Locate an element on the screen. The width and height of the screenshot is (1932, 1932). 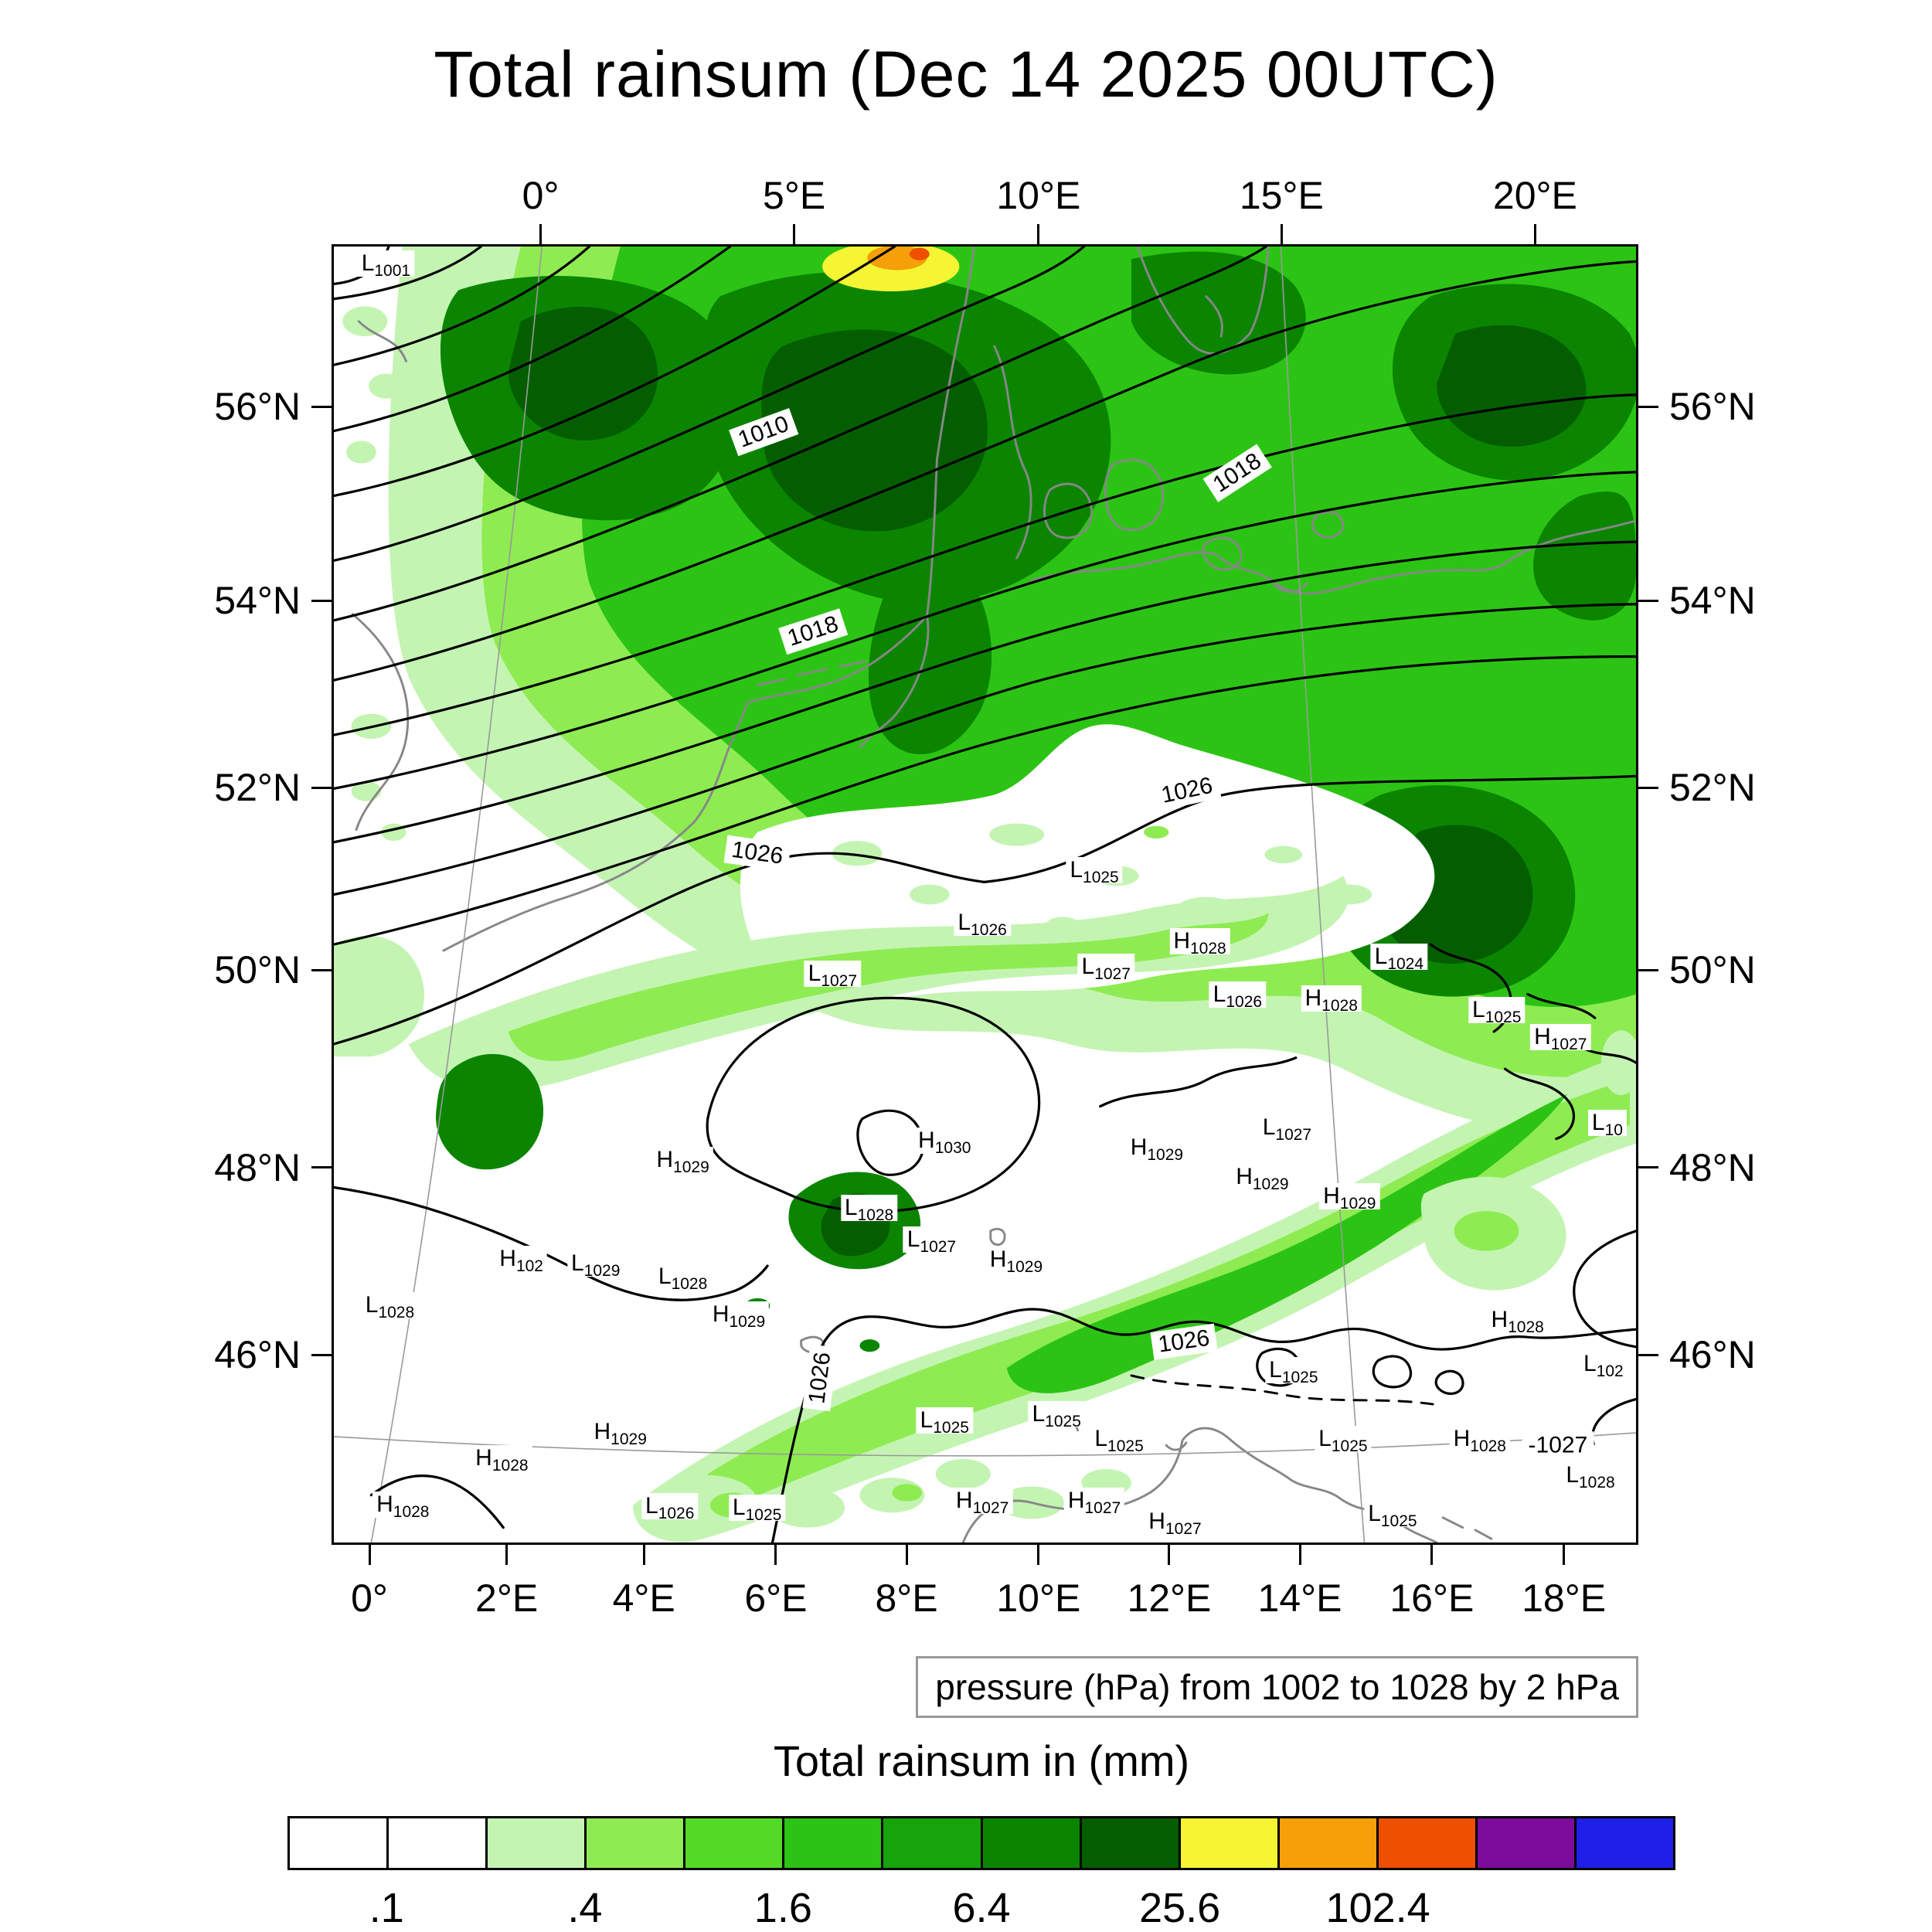
pressure-center-value: 1030 is located at coordinates (953, 1148).